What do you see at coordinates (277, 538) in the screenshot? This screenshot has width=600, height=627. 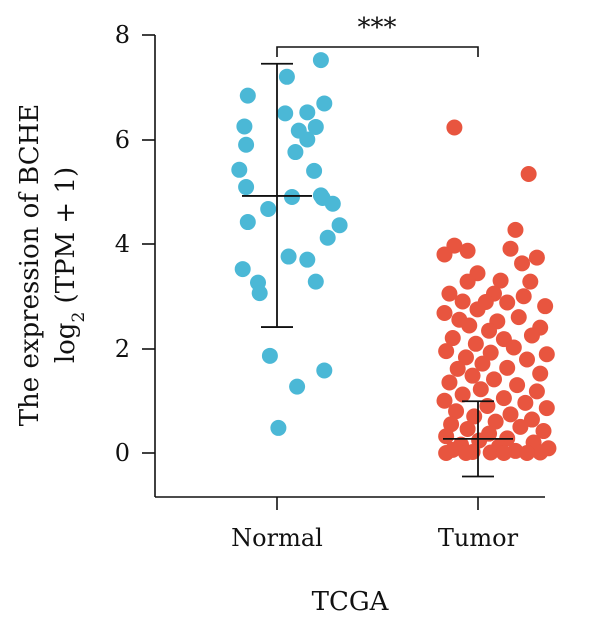 I see `x-tick-label-normal: Normal` at bounding box center [277, 538].